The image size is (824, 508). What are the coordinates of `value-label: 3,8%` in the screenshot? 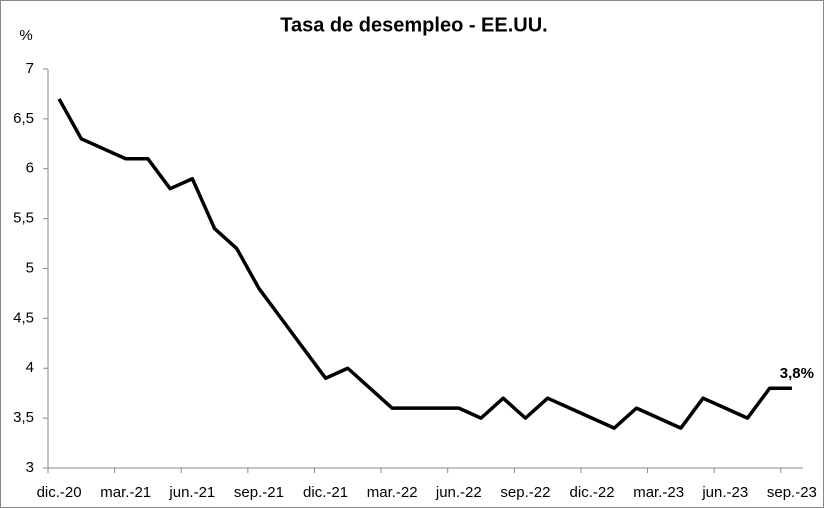 It's located at (797, 373).